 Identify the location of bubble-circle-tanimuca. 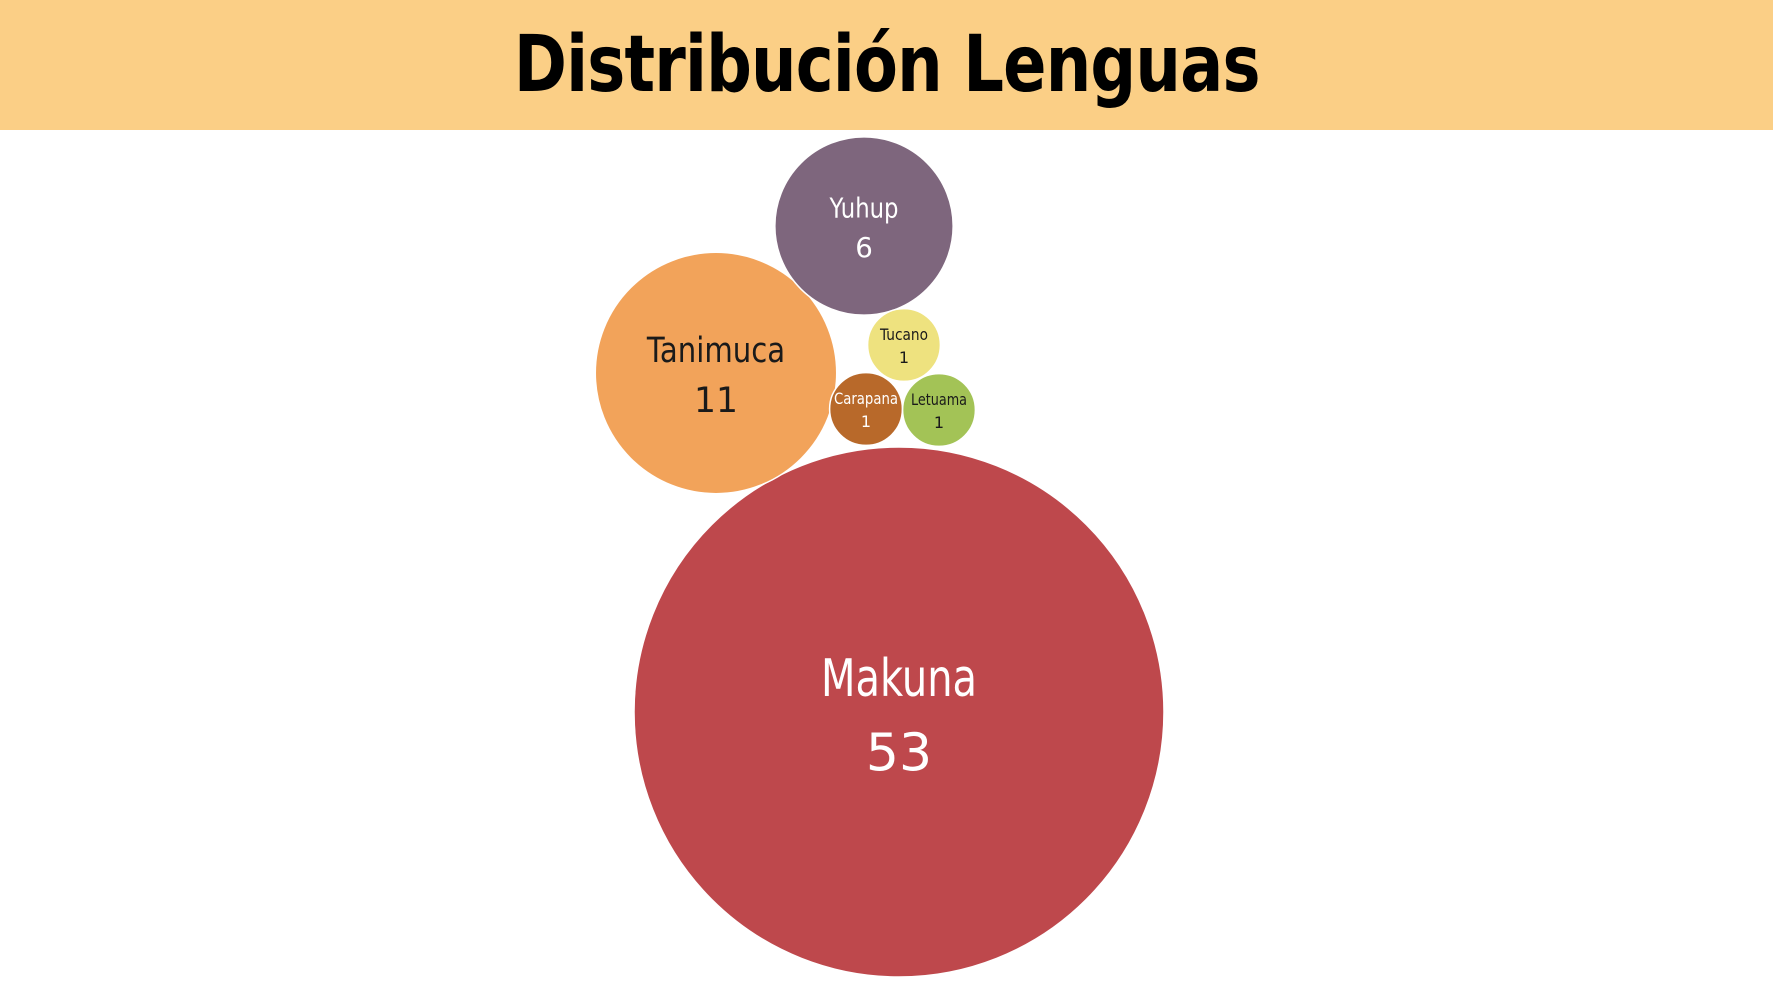
(716, 373).